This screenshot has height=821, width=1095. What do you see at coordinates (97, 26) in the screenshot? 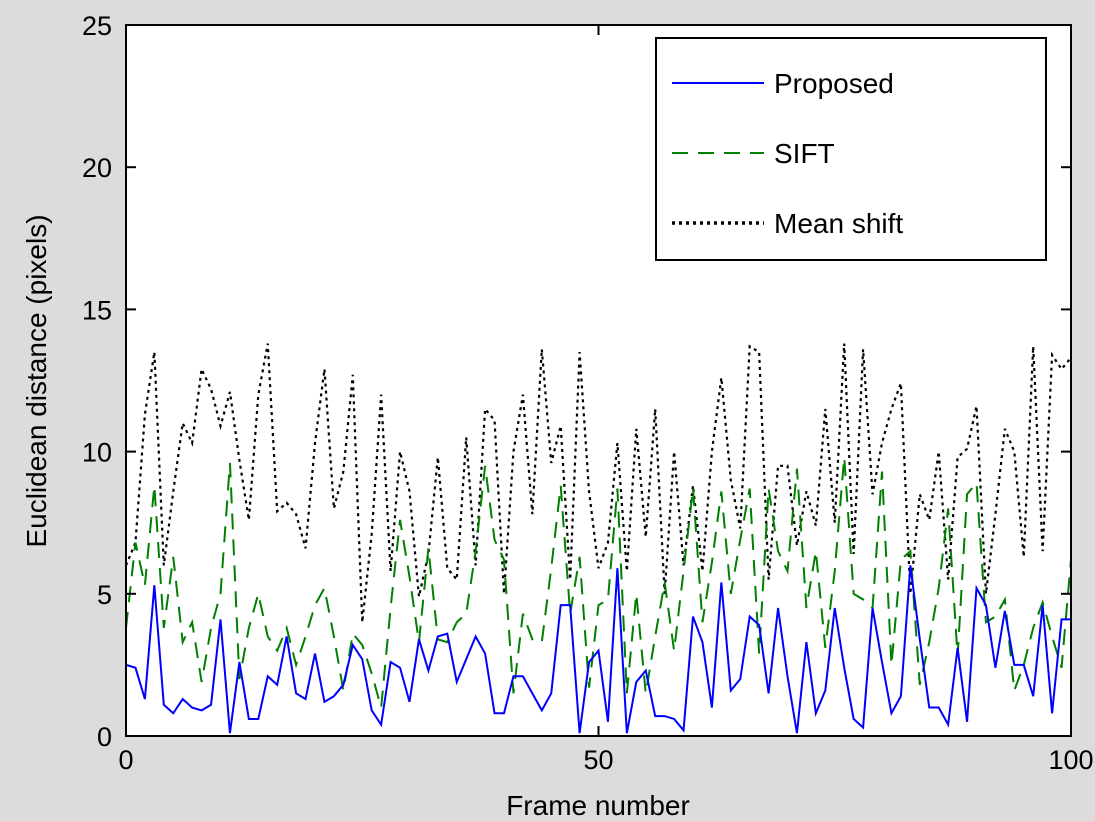
I see `y-tick-label: 25` at bounding box center [97, 26].